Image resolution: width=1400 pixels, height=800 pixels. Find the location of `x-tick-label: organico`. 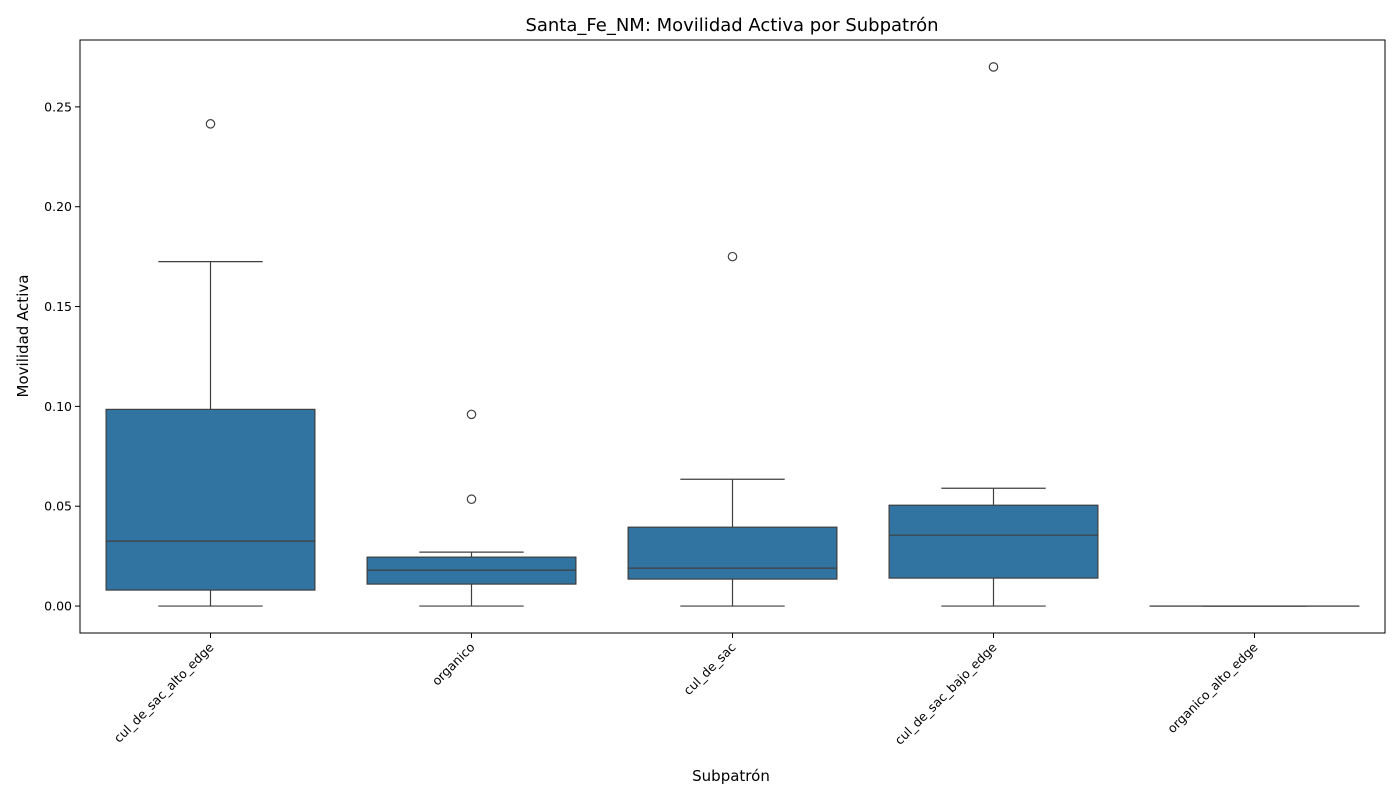

x-tick-label: organico is located at coordinates (453, 664).